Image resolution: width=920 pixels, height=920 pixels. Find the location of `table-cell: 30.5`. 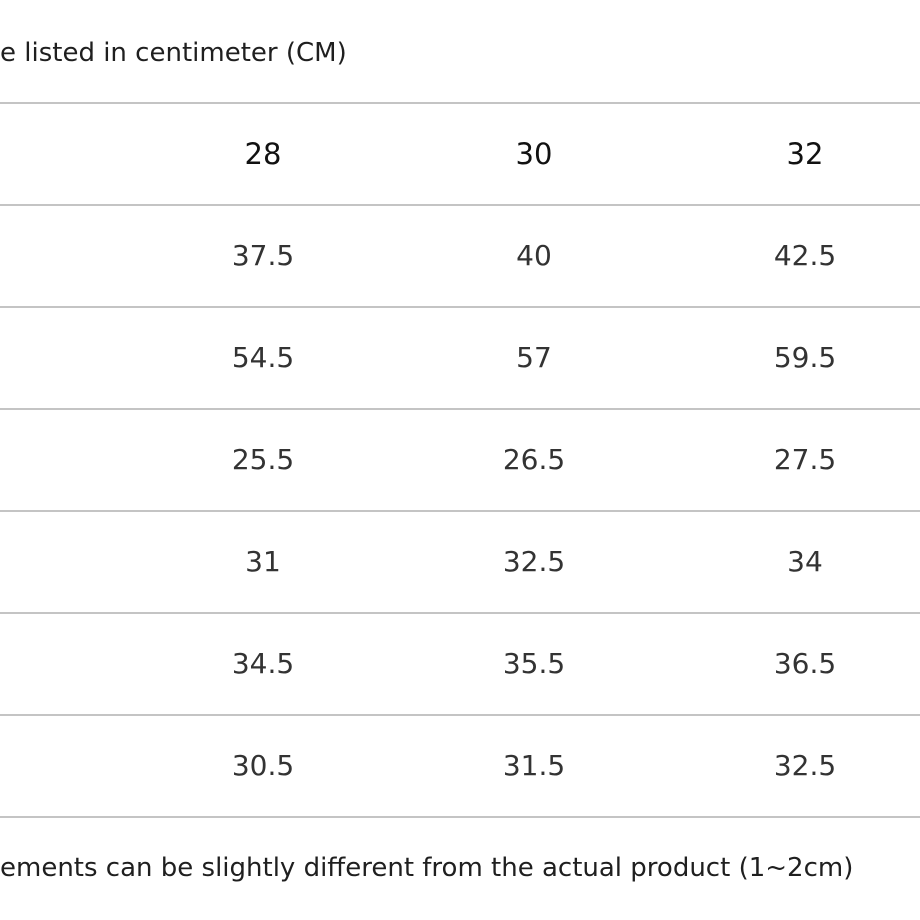

table-cell: 30.5 is located at coordinates (263, 765).